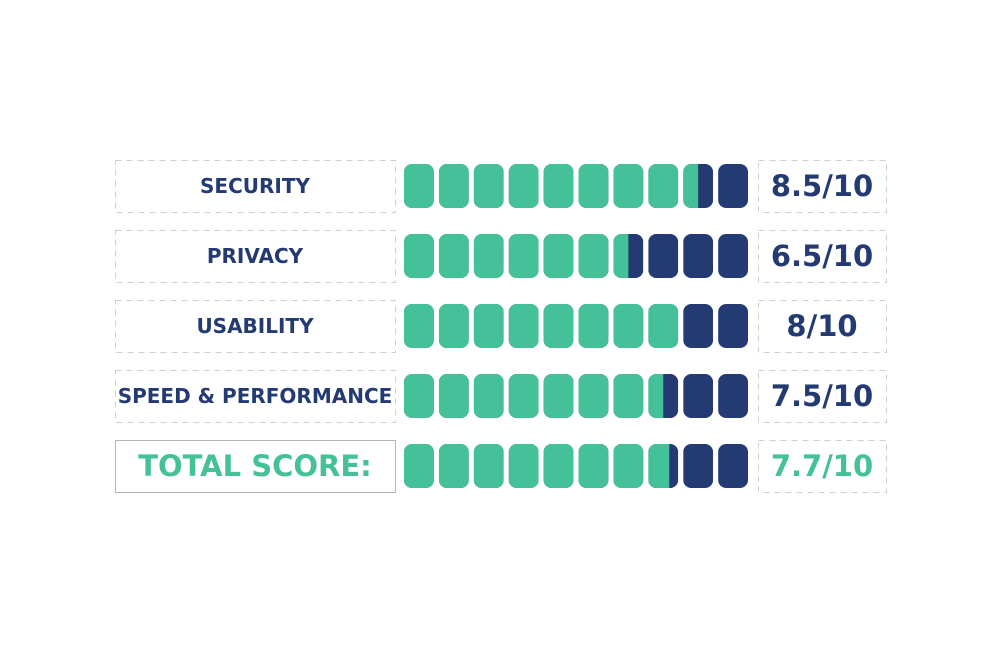 Image resolution: width=1000 pixels, height=658 pixels. I want to click on row-label: PRIVACY, so click(255, 256).